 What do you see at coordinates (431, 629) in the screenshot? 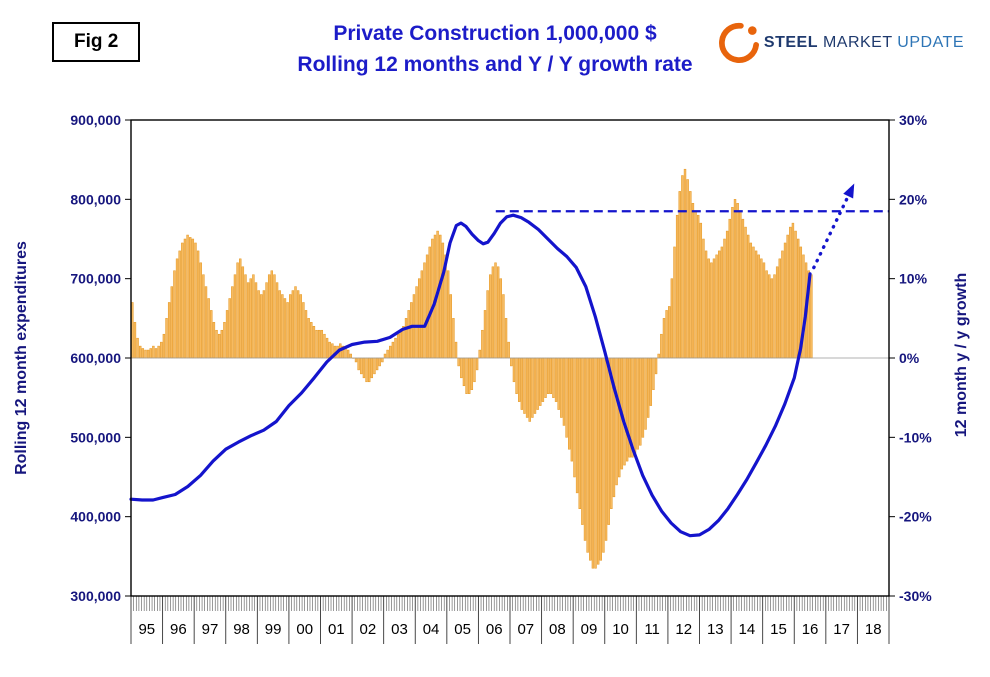
I see `x-axis-year-label: 04` at bounding box center [431, 629].